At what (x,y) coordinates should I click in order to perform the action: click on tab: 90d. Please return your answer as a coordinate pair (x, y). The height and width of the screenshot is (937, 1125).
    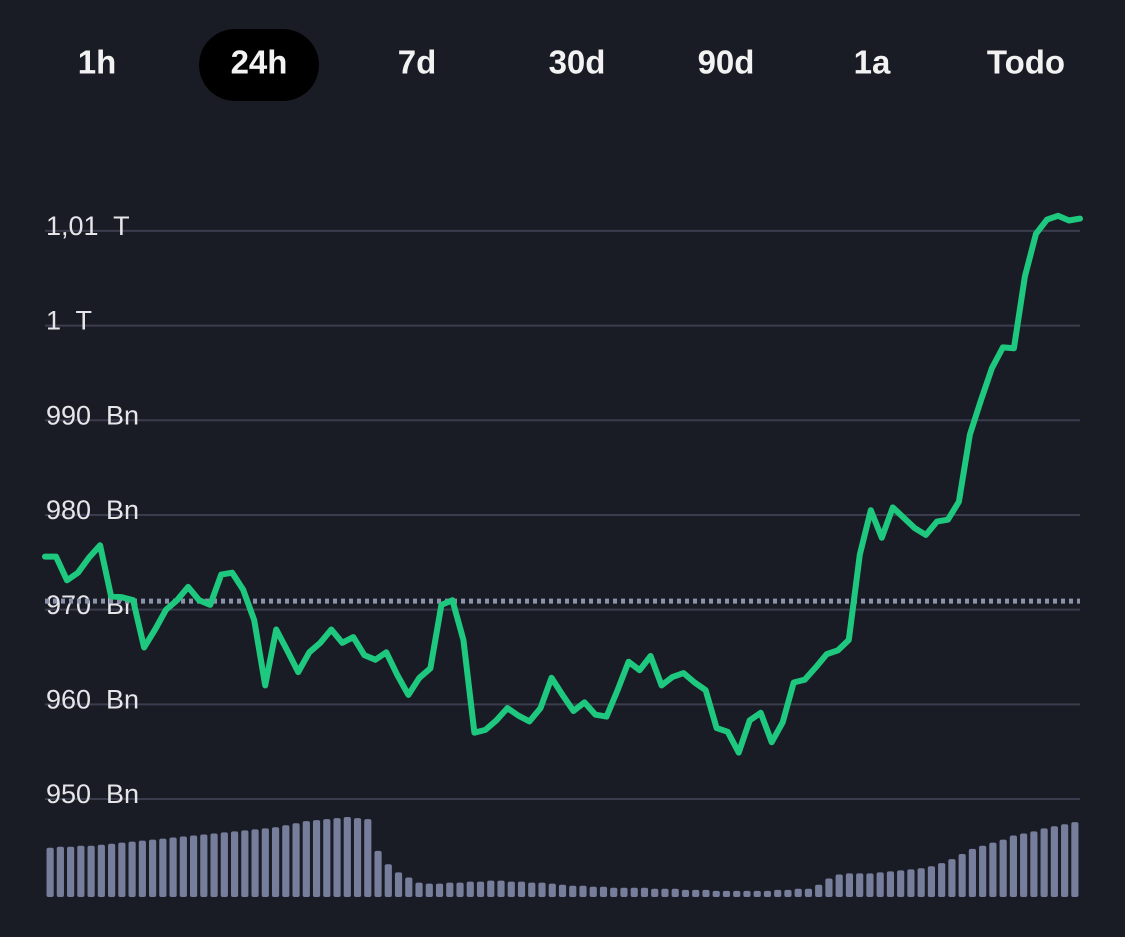
    Looking at the image, I should click on (726, 62).